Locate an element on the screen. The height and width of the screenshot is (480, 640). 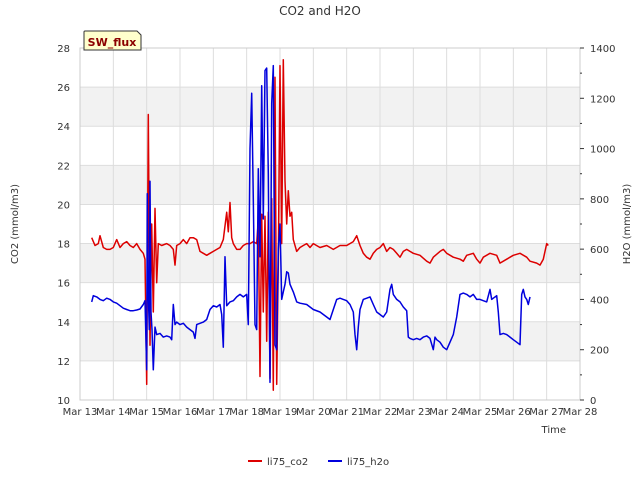
x-tick-label: Mar 27 is located at coordinates (546, 412).